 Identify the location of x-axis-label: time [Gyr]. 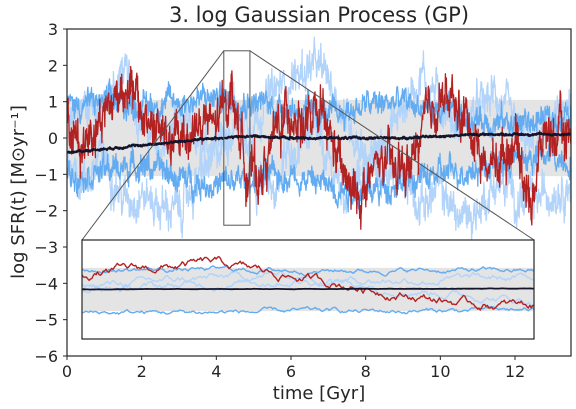
(319, 393).